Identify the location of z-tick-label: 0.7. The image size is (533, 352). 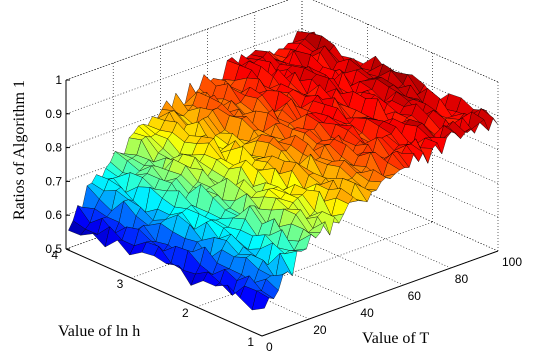
(53, 181).